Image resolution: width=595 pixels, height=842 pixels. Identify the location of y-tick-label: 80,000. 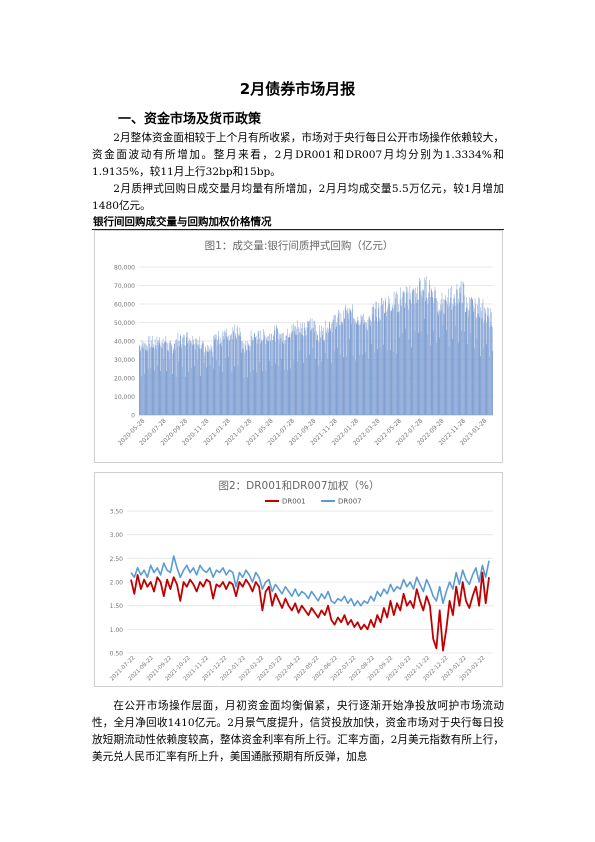
(124, 268).